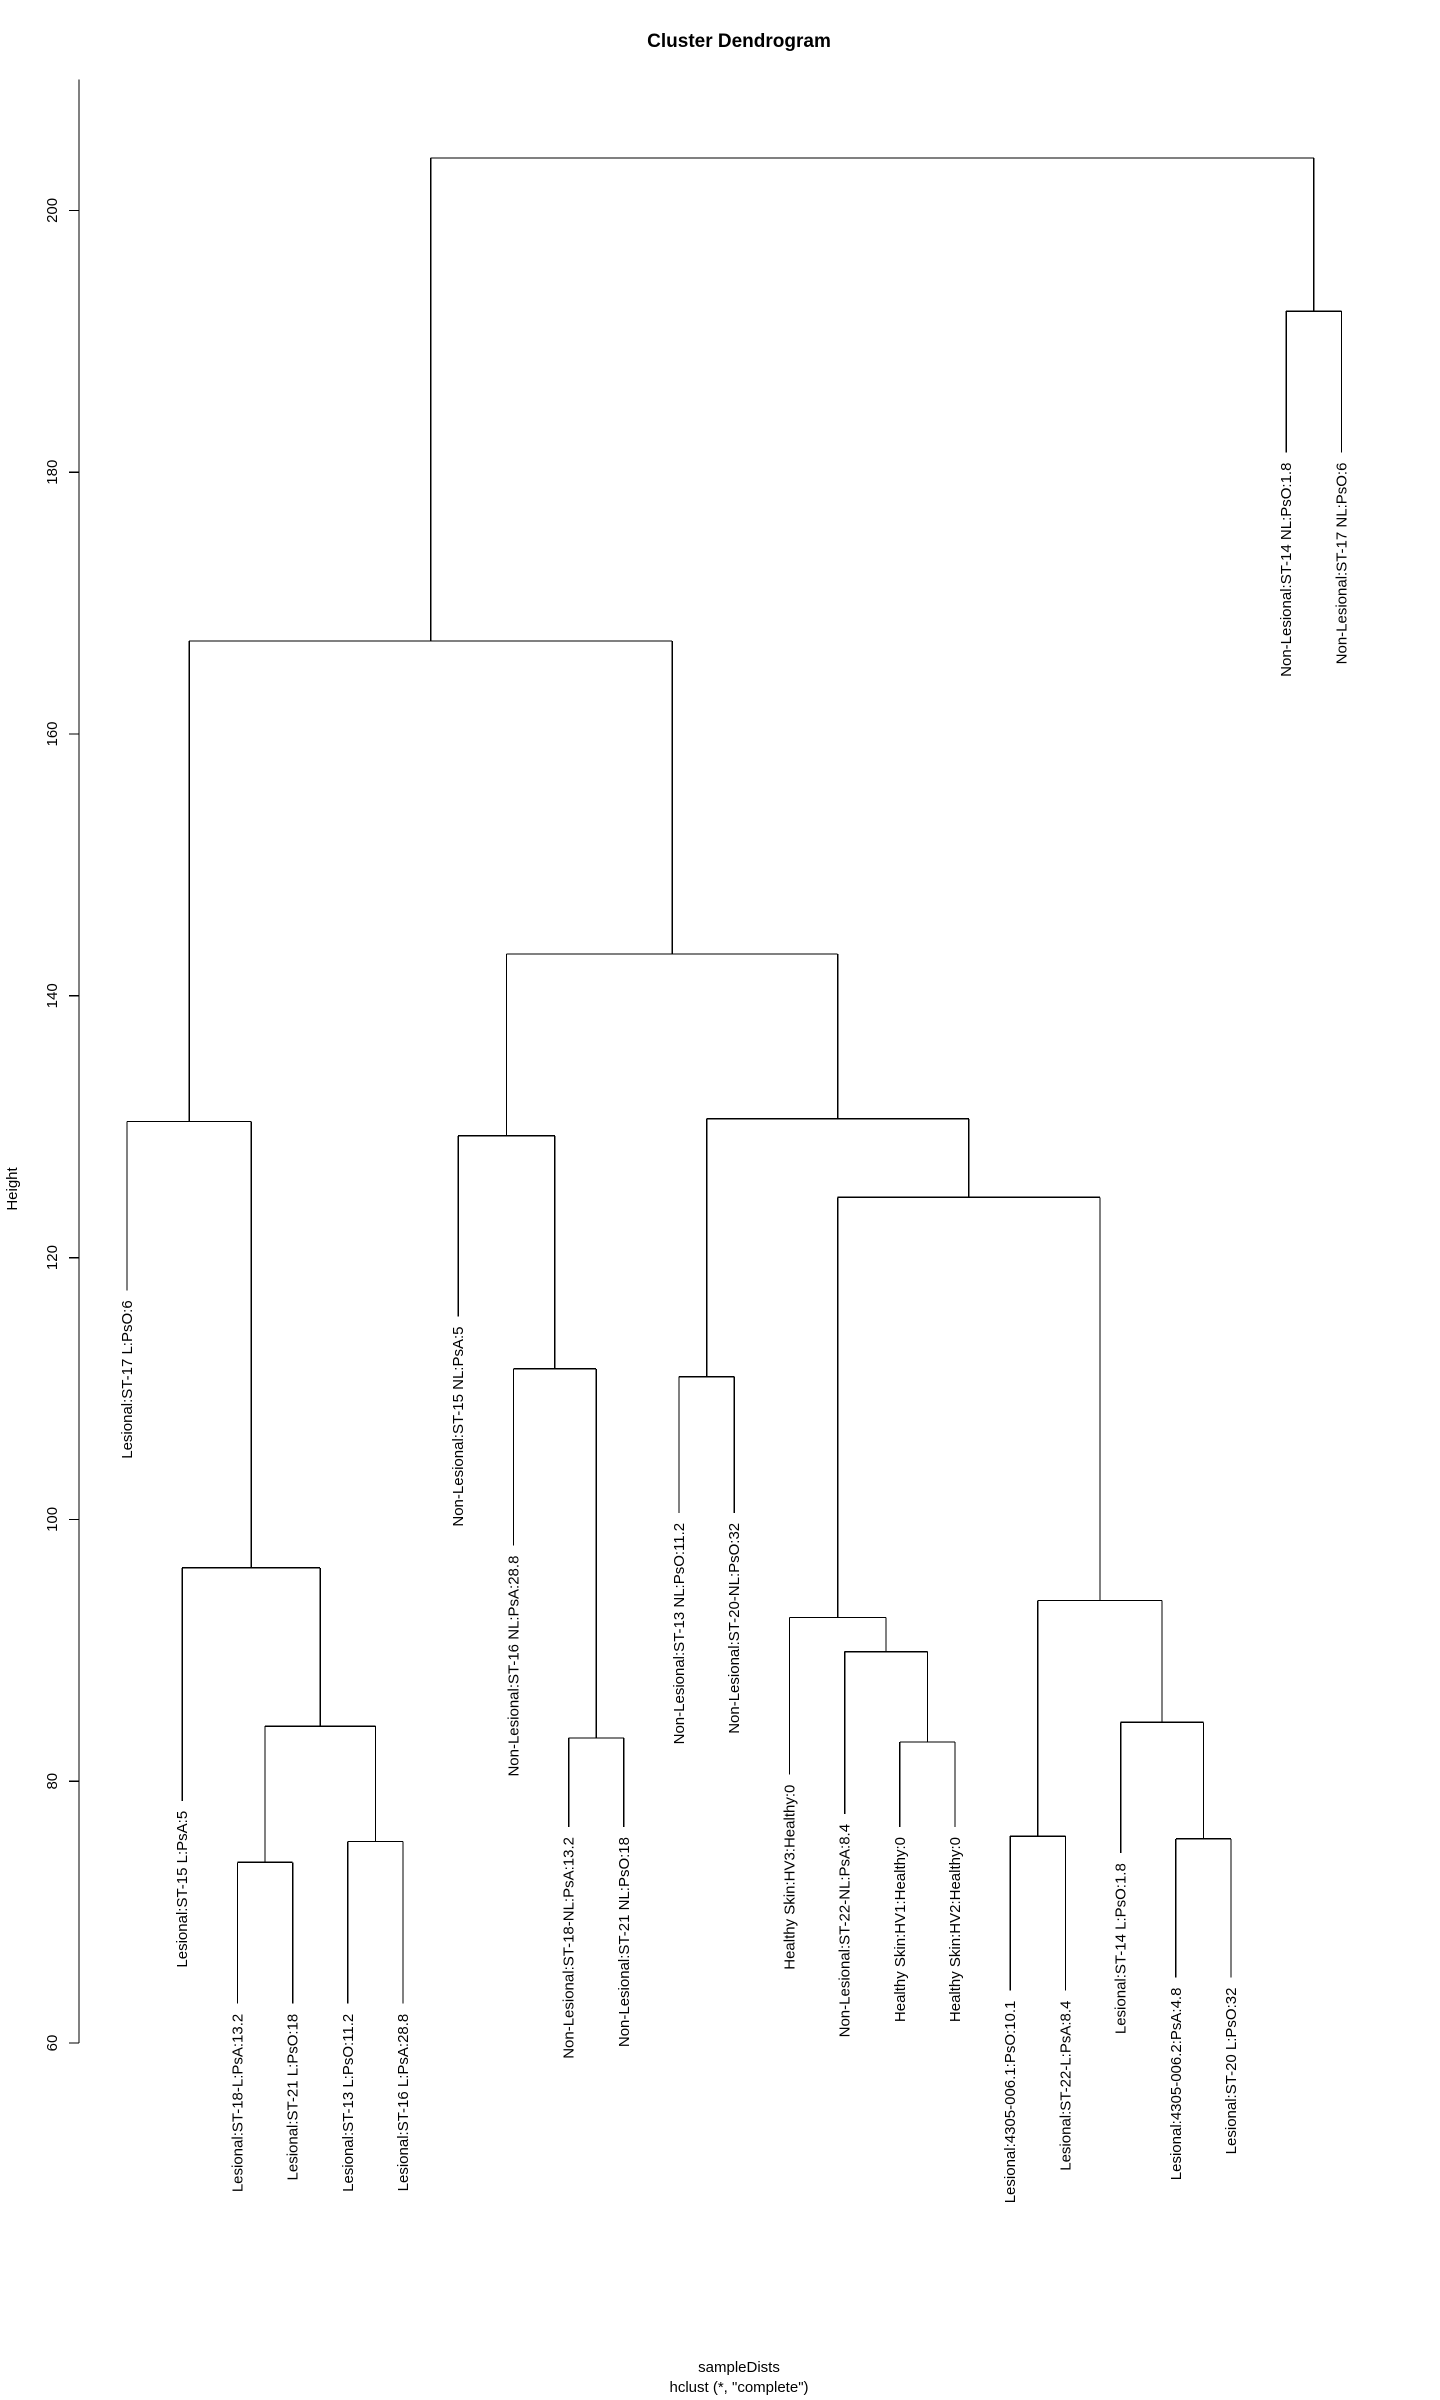 This screenshot has height=2400, width=1440. Describe the element at coordinates (624, 1942) in the screenshot. I see `leaf-label: Non-Lesional:ST-21 NL:PsO:18` at that location.